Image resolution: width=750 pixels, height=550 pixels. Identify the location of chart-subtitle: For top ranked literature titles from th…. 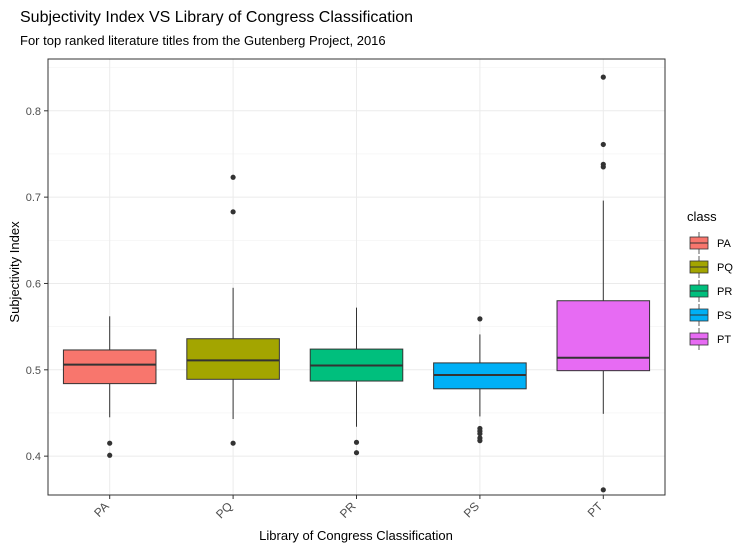
(203, 40).